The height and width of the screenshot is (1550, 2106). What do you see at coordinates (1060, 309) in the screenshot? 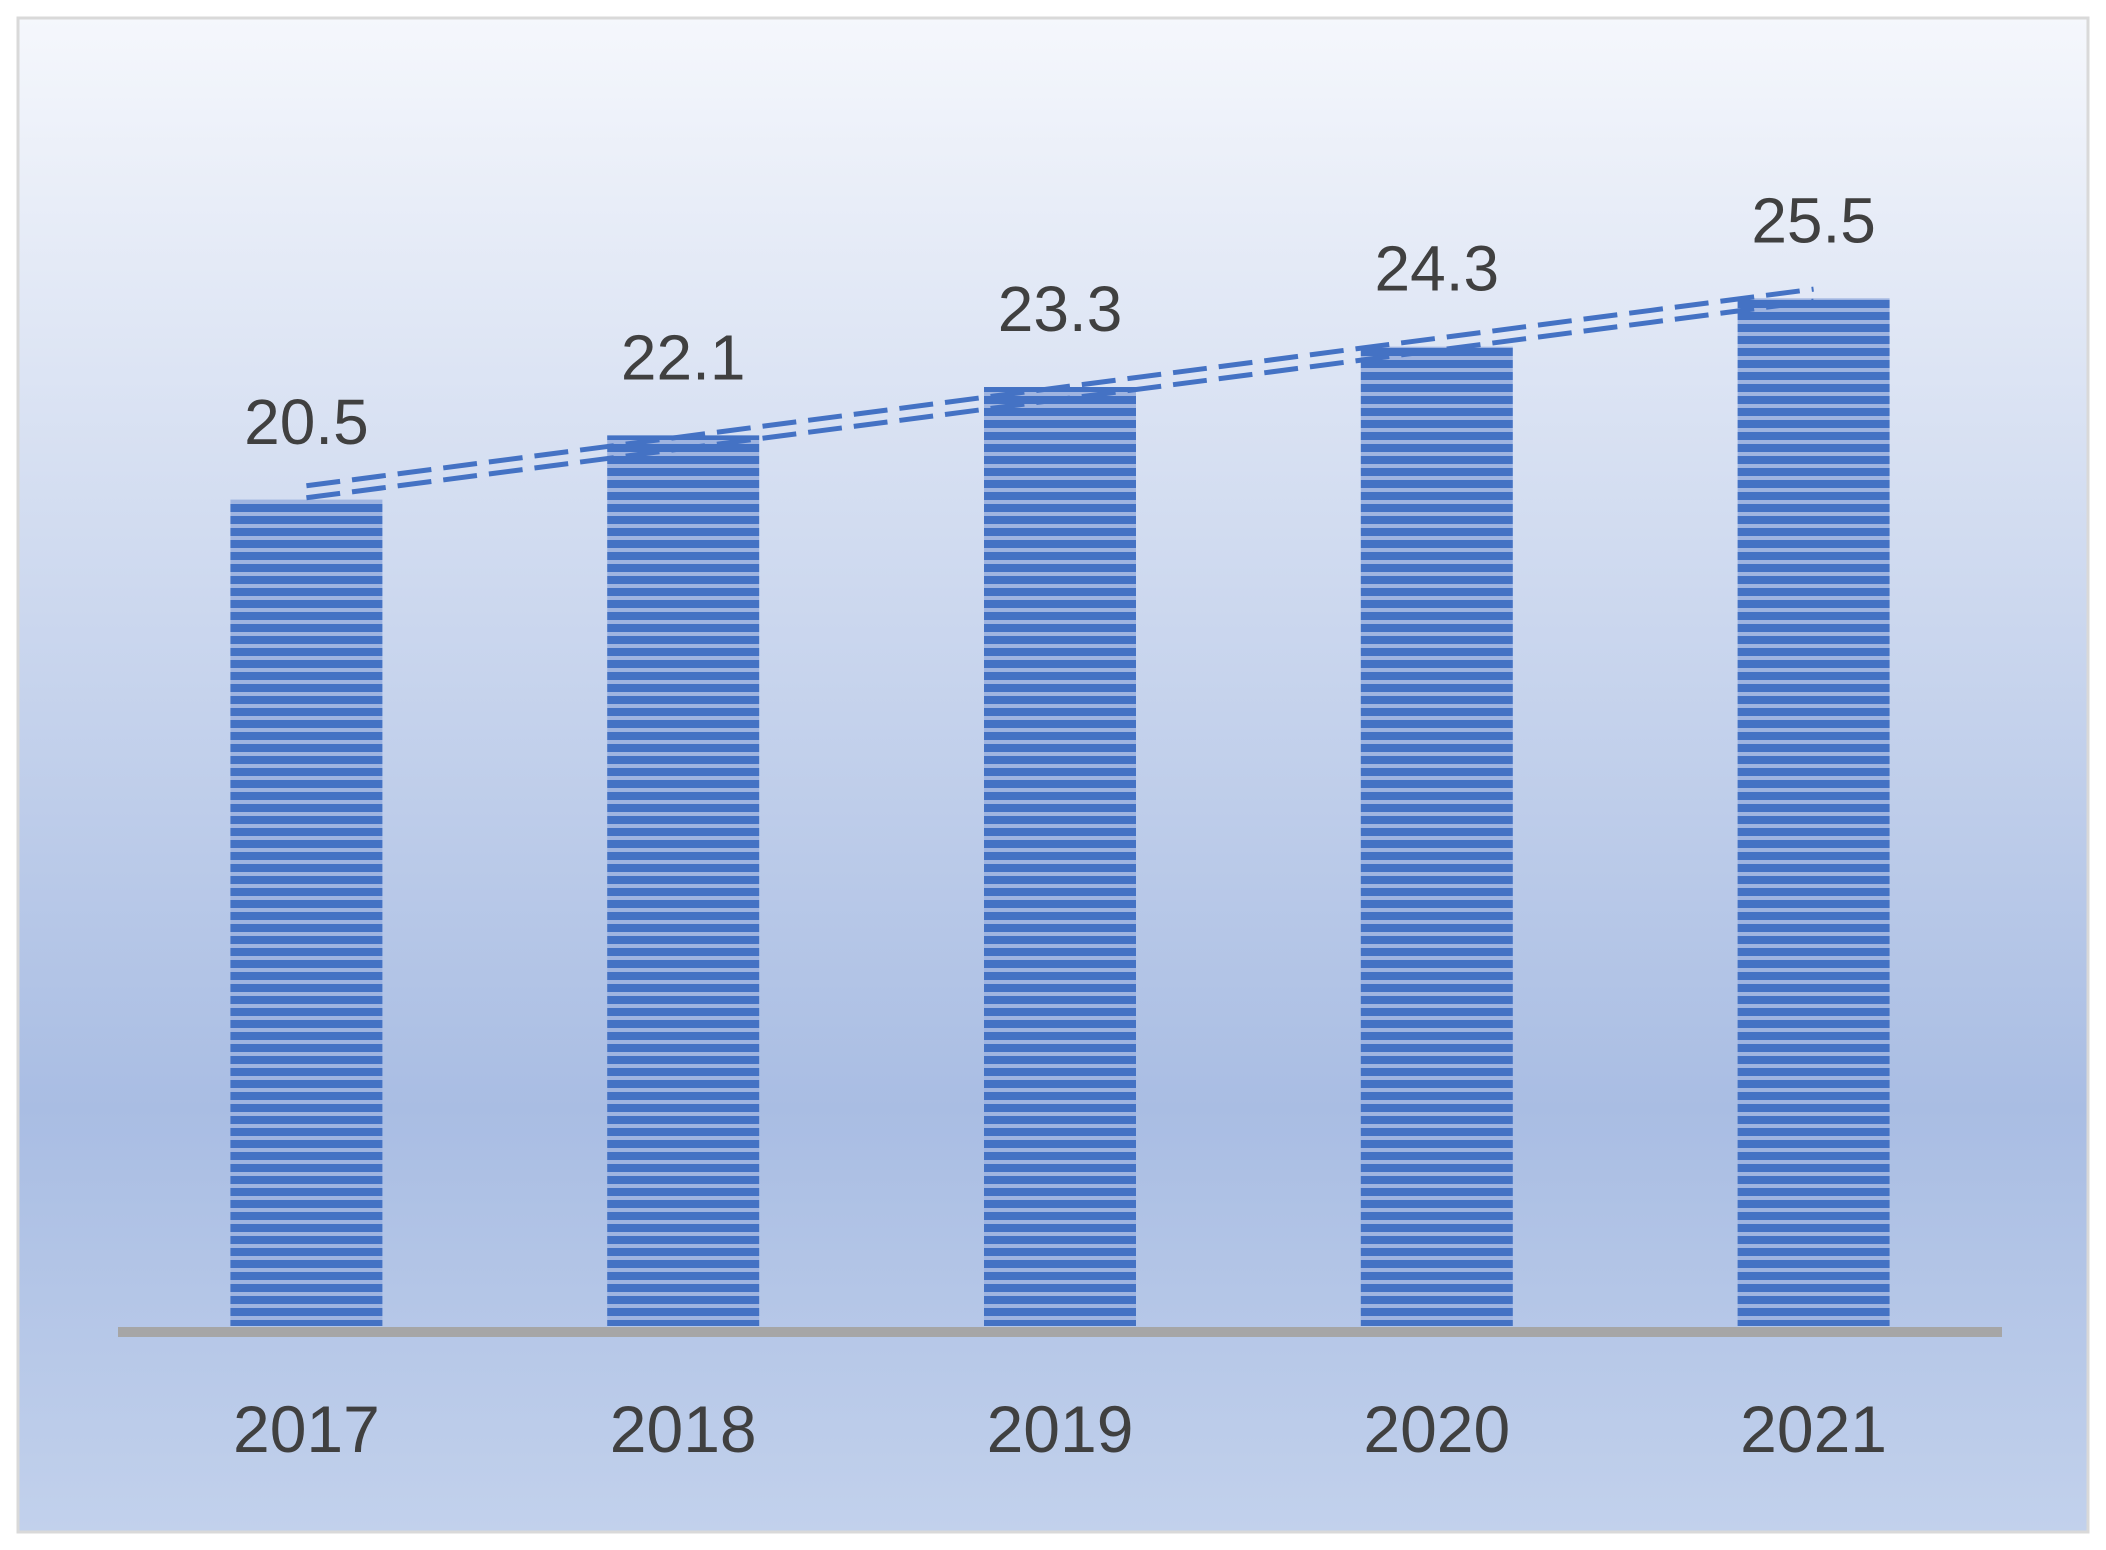
I see `data-label-2019: 23.3` at bounding box center [1060, 309].